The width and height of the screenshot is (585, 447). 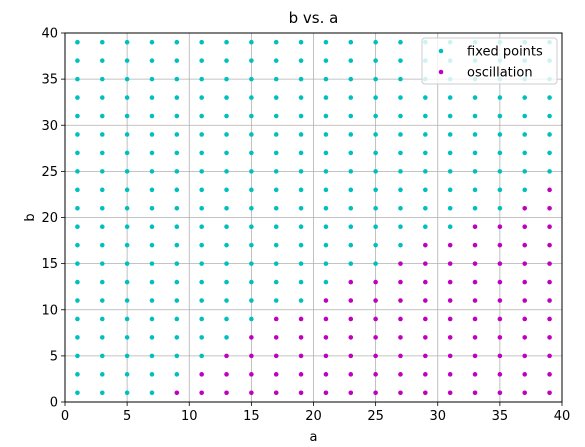 I want to click on x-tick-label: 25, so click(x=375, y=416).